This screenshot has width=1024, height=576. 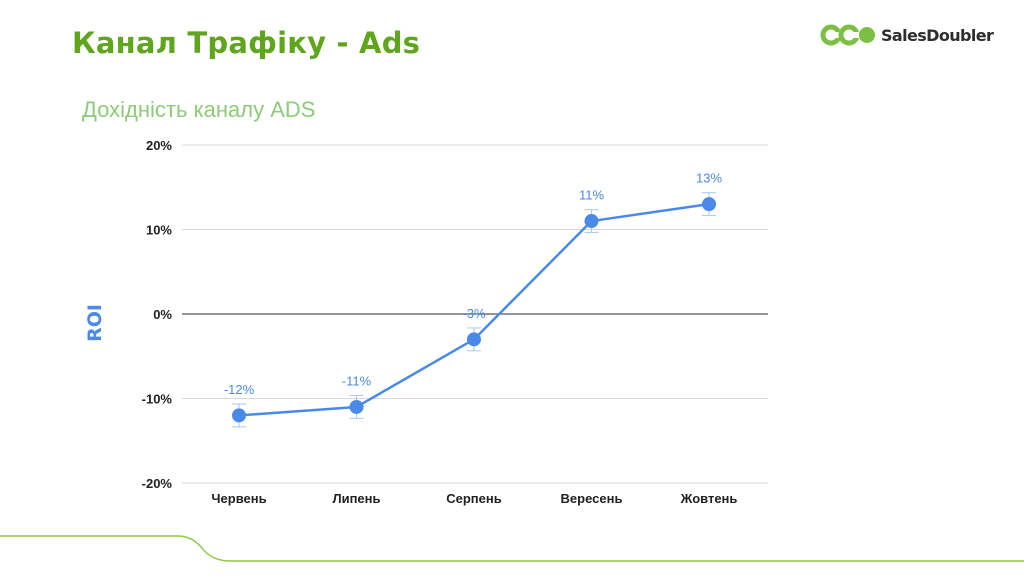 I want to click on x-tick-label: Серпень, so click(x=474, y=498).